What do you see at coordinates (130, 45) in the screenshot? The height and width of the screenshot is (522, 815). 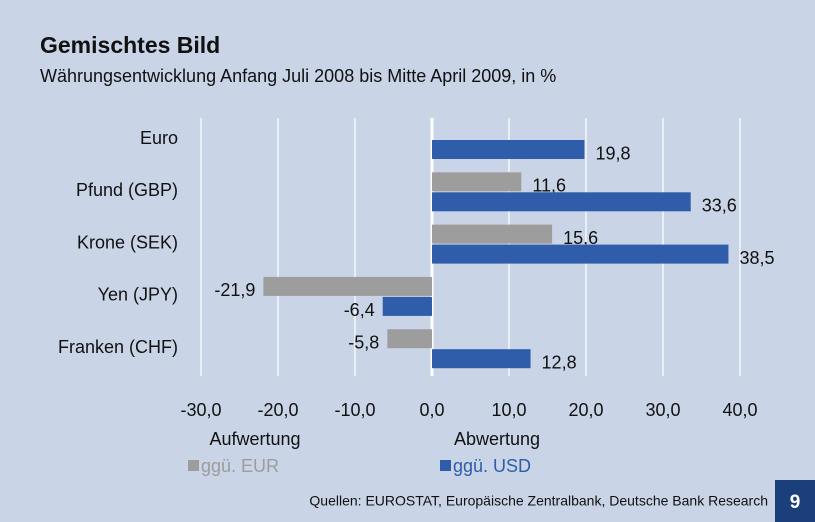 I see `chart-title: Gemischtes Bild` at bounding box center [130, 45].